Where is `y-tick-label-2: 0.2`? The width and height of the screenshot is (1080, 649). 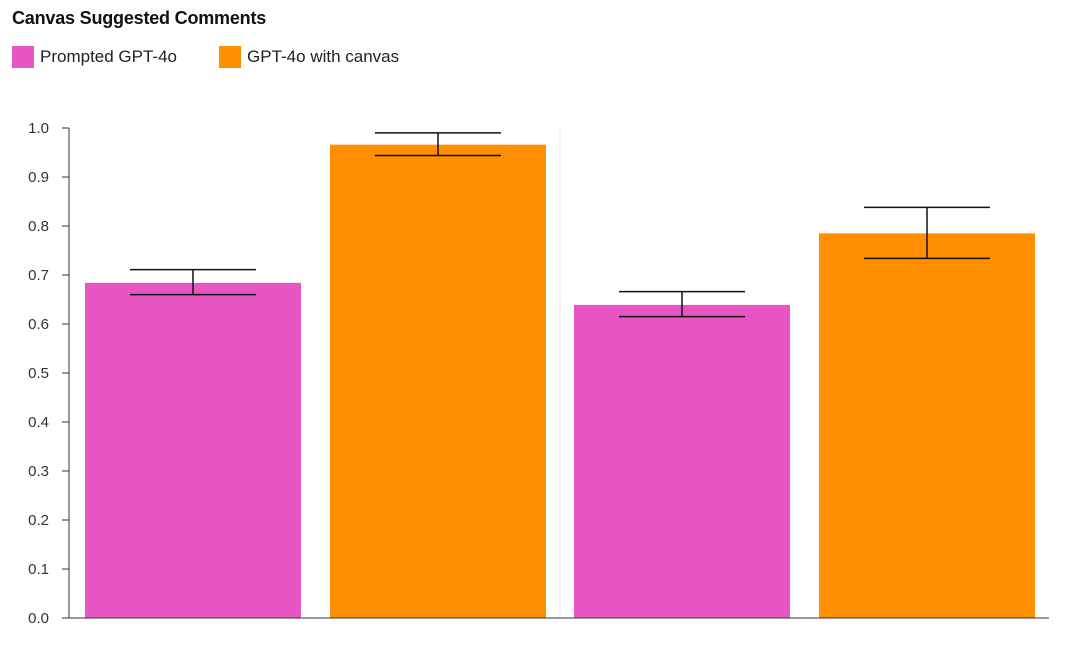 y-tick-label-2: 0.2 is located at coordinates (38, 520).